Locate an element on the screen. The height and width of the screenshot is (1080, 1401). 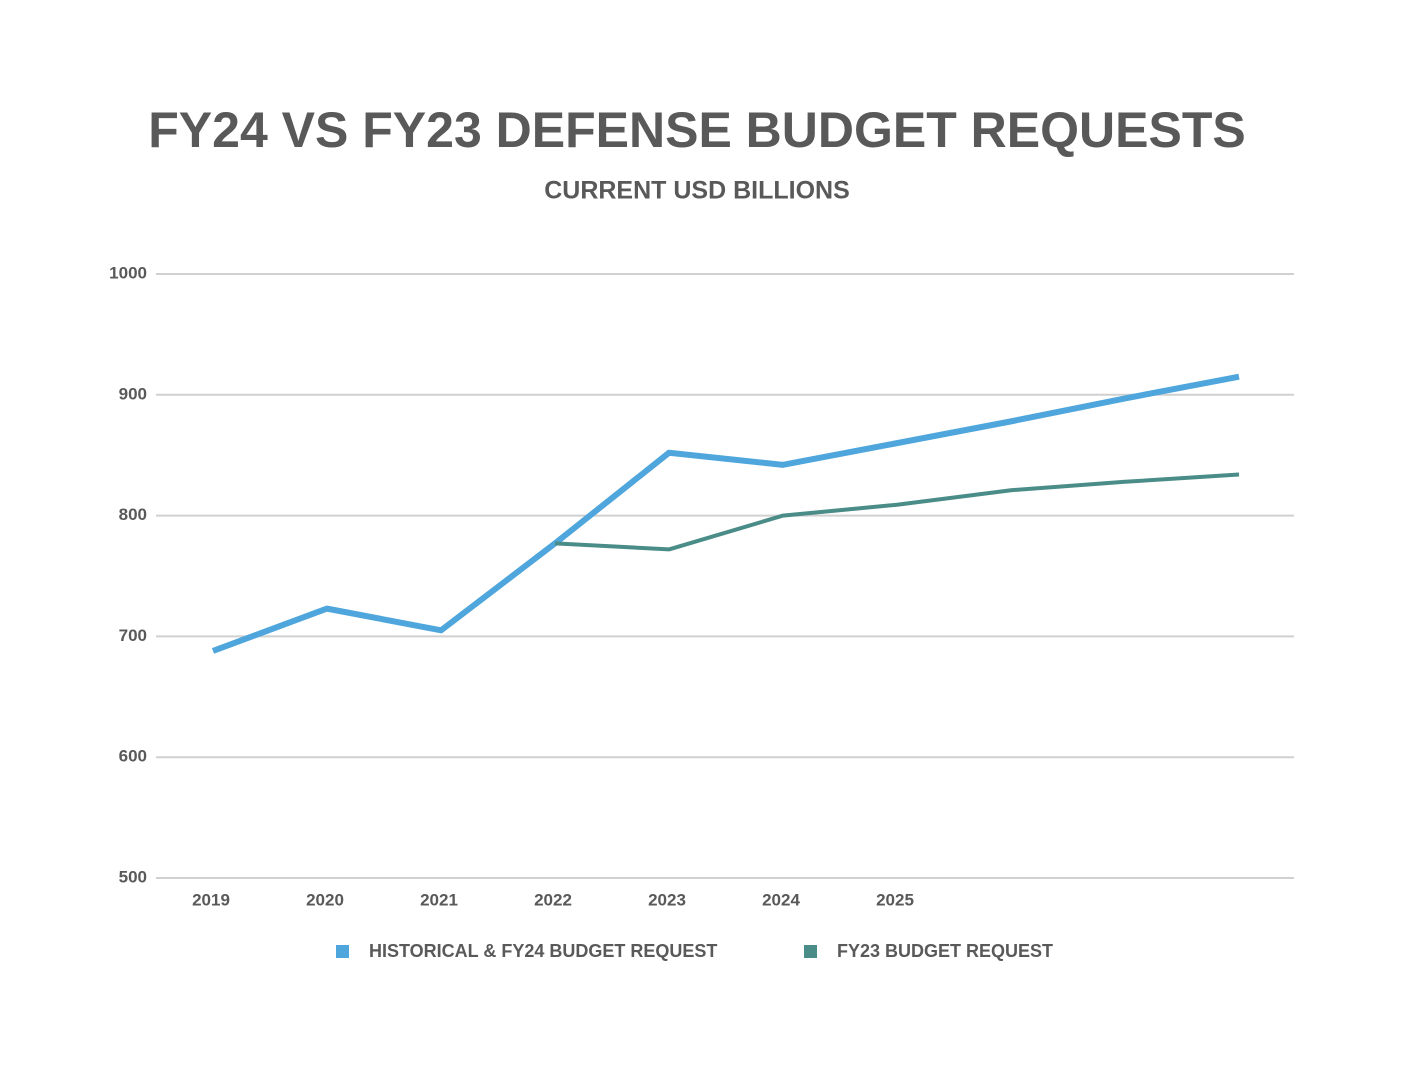
series-line is located at coordinates (897, 512).